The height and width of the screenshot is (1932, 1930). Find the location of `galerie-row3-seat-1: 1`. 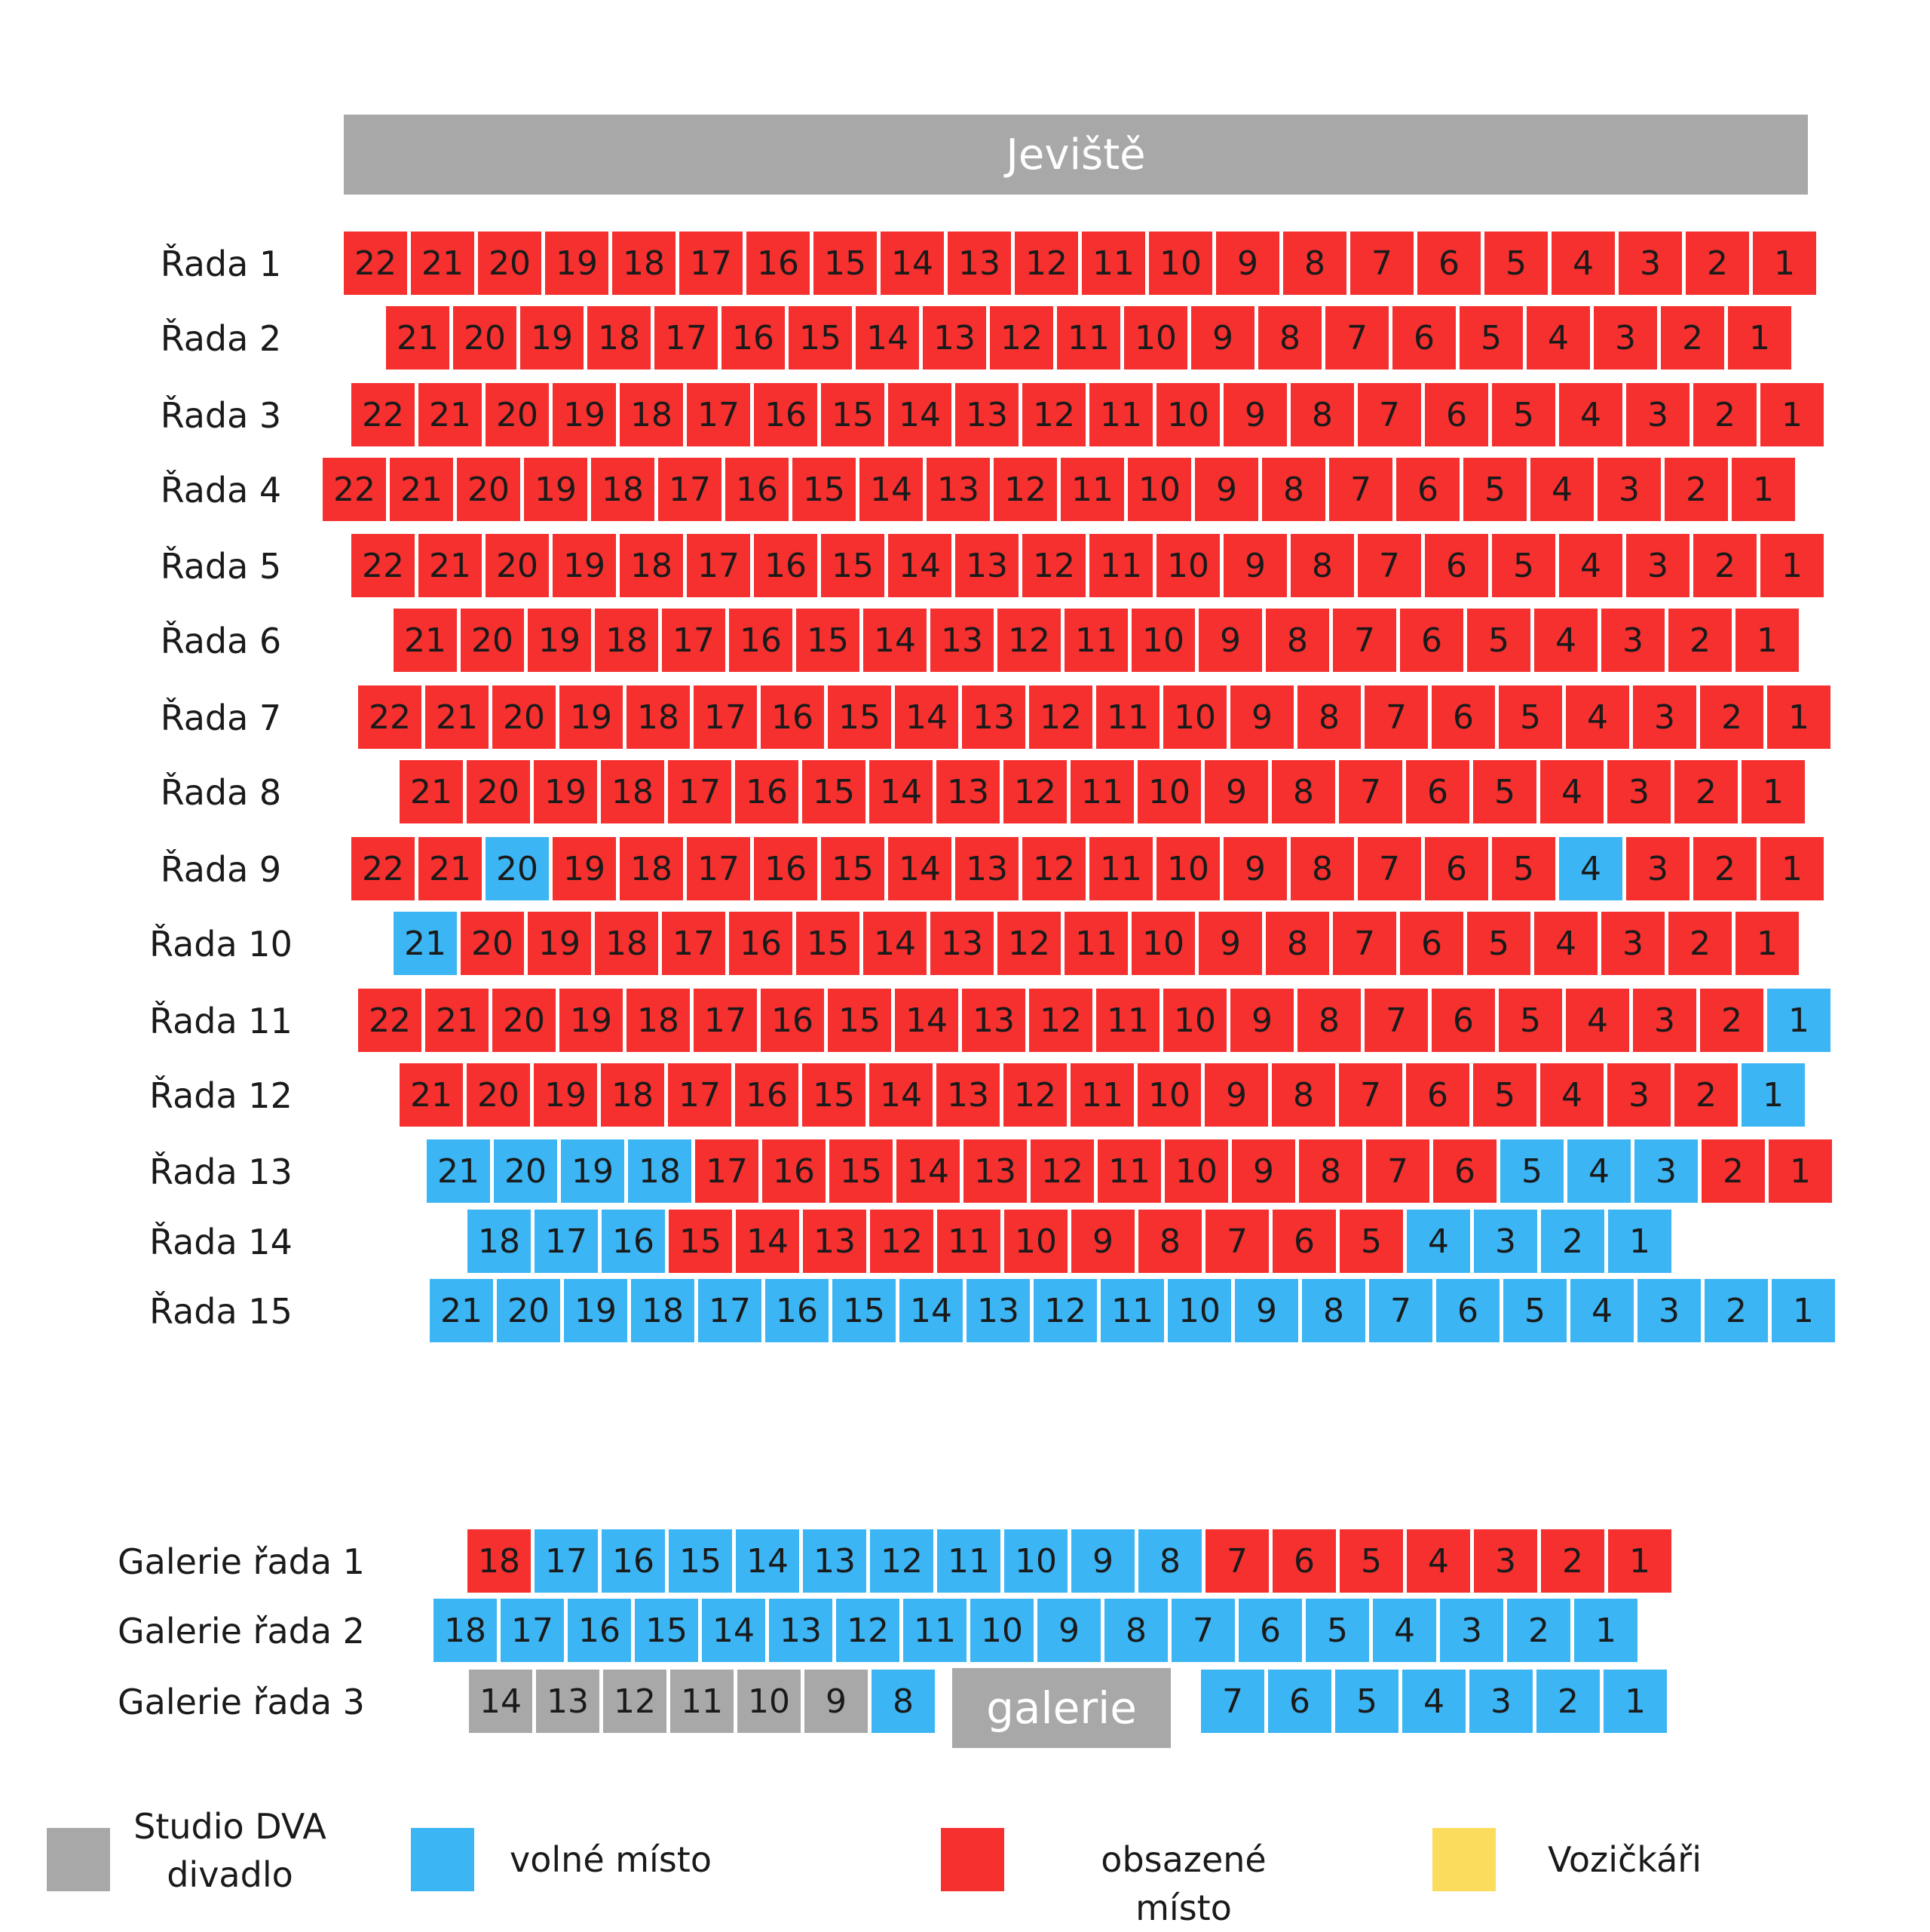

galerie-row3-seat-1: 1 is located at coordinates (1635, 1701).